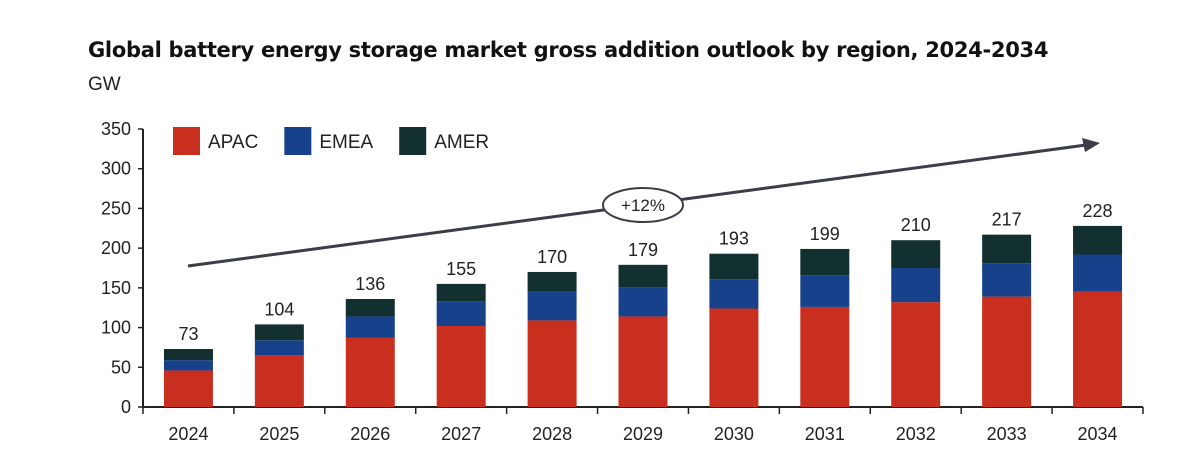  Describe the element at coordinates (1098, 240) in the screenshot. I see `bar-amer-2034` at that location.